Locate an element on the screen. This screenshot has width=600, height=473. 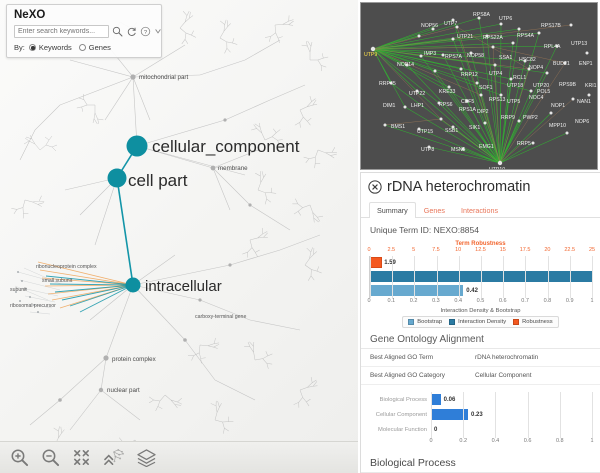
svg-text: ENP1 is located at coordinates (586, 64).